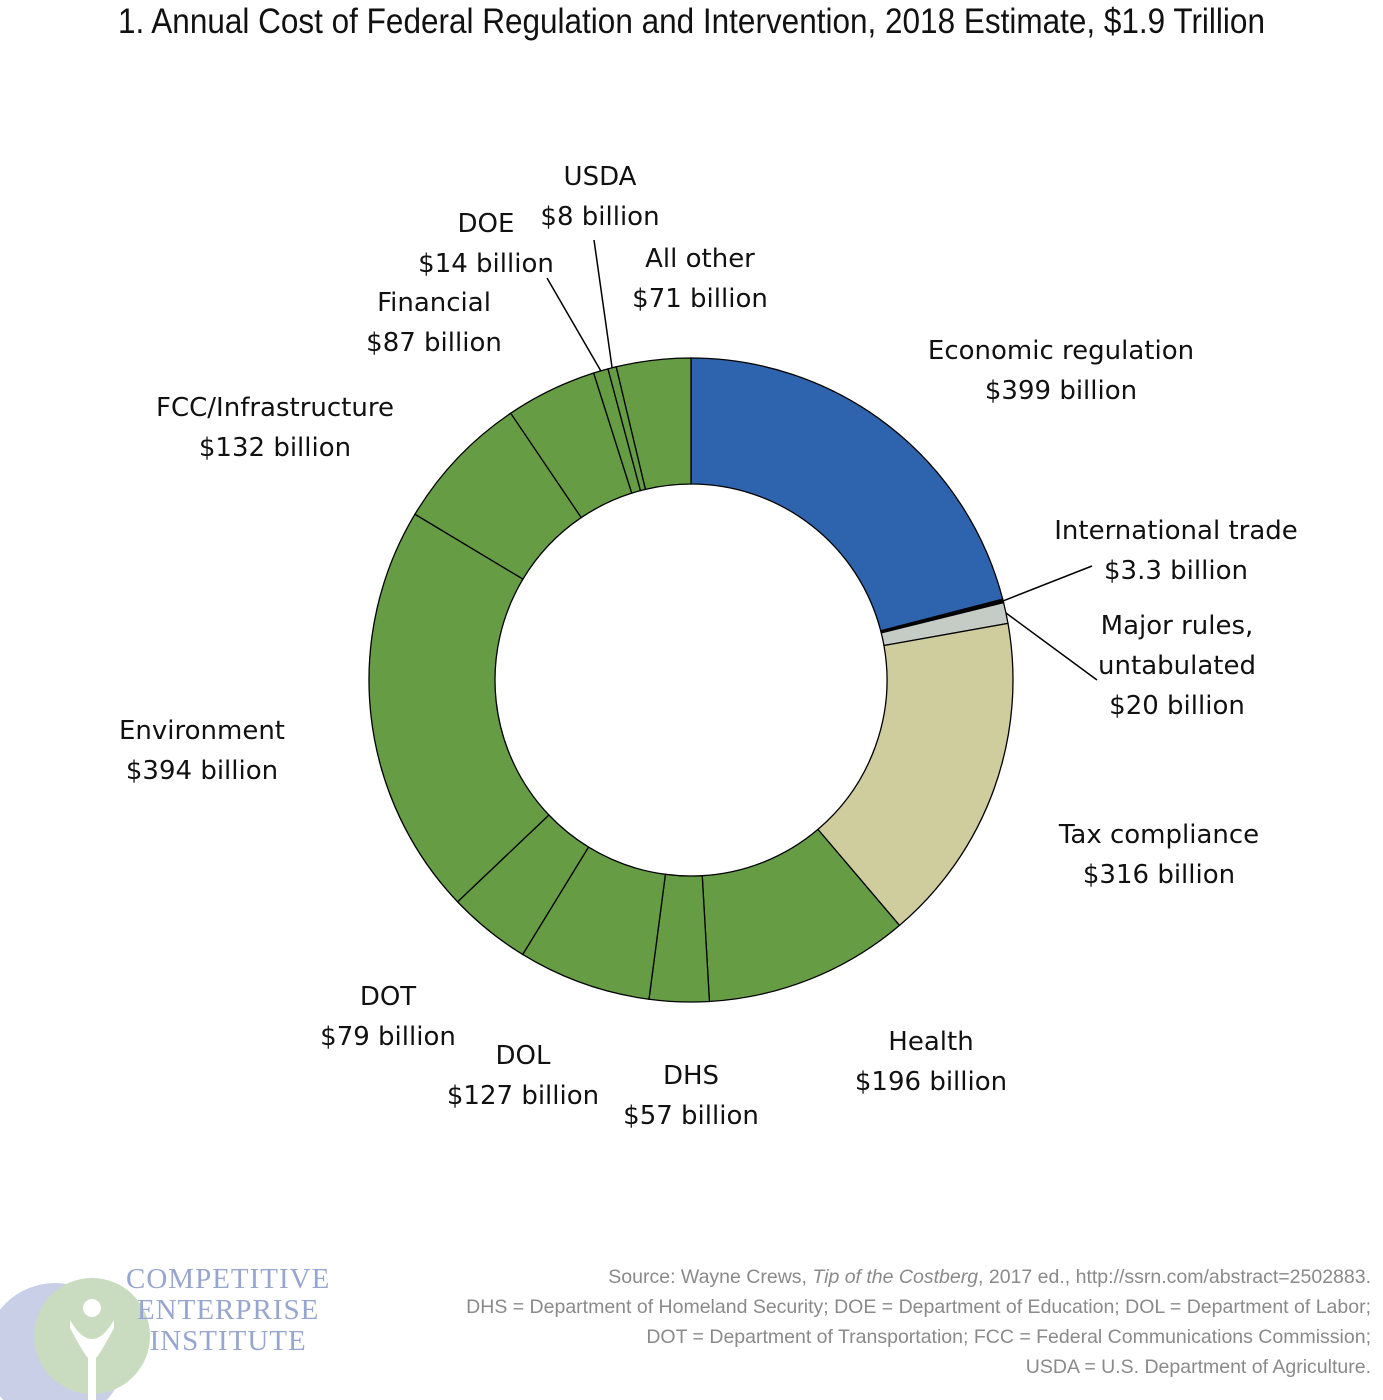 This screenshot has width=1383, height=1400. What do you see at coordinates (691, 1096) in the screenshot?
I see `label-dhs: DHS $57 billion` at bounding box center [691, 1096].